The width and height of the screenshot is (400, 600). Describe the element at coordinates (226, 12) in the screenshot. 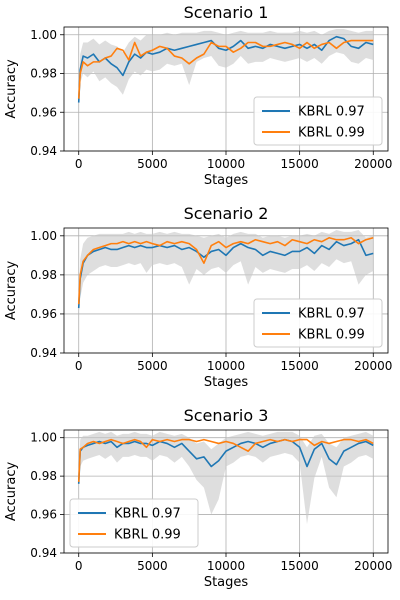

I see `chart-title: Scenario 1` at that location.